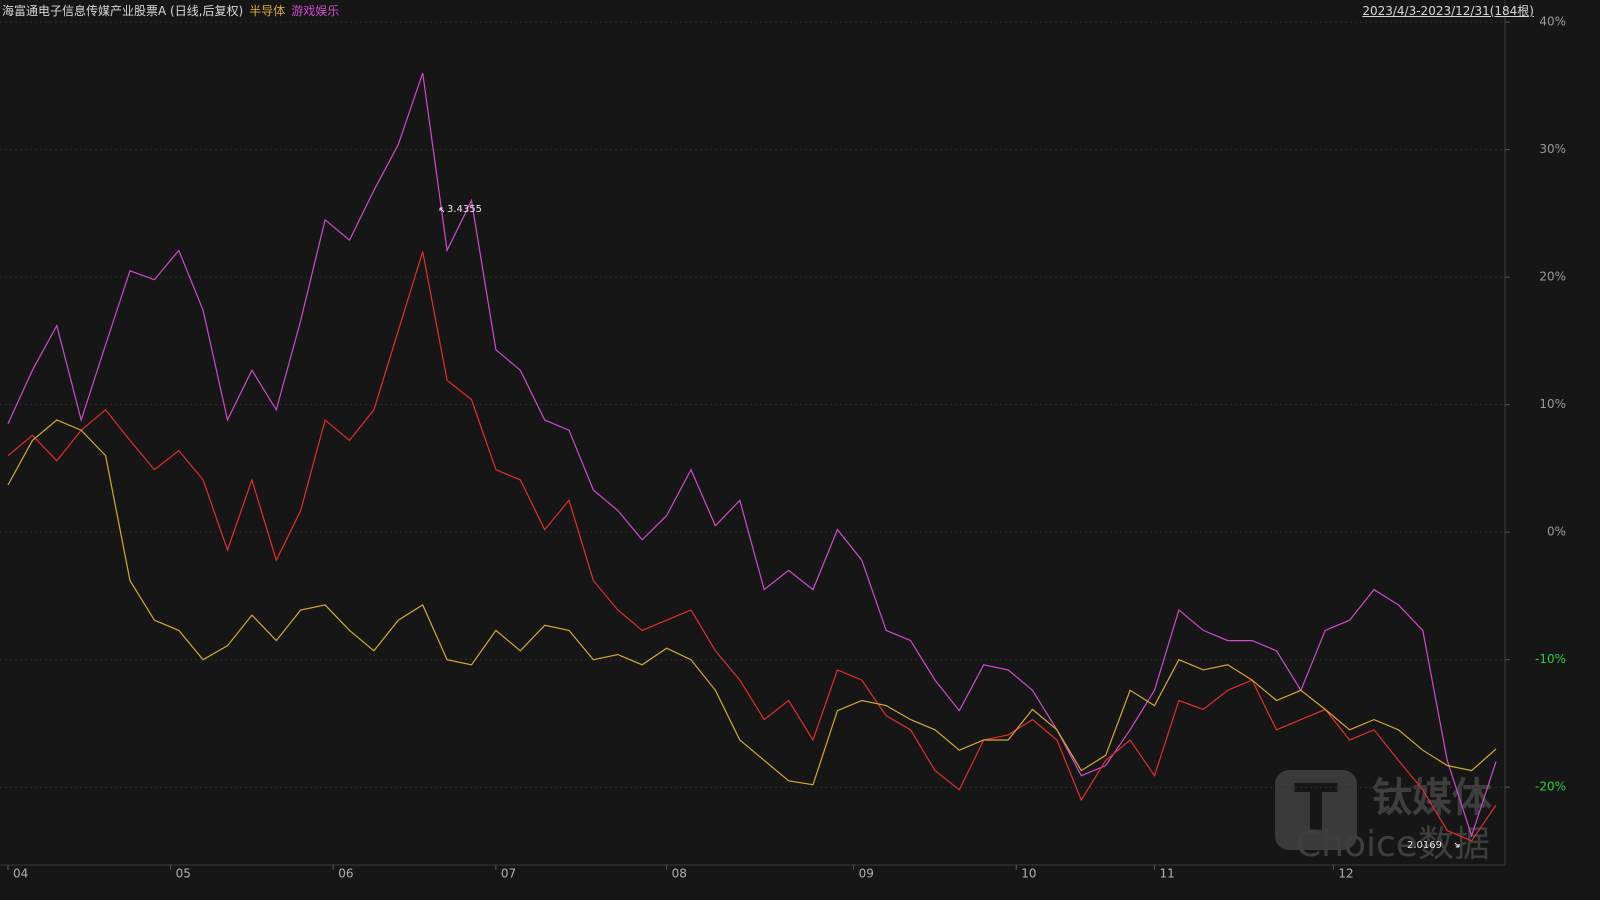  I want to click on watermark: T 钛媒体 Choice数据, so click(1383, 817).